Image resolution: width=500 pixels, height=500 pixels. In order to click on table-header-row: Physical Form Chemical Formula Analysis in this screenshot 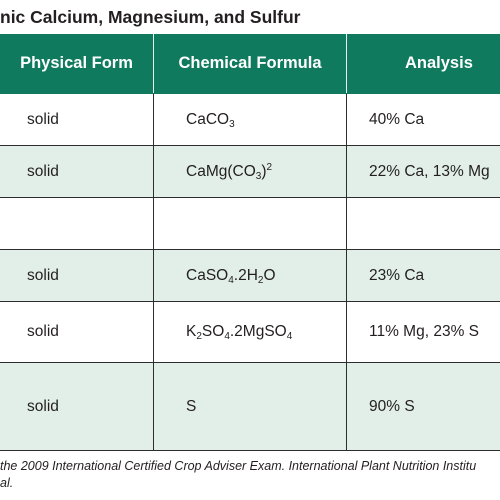, I will do `click(250, 64)`.